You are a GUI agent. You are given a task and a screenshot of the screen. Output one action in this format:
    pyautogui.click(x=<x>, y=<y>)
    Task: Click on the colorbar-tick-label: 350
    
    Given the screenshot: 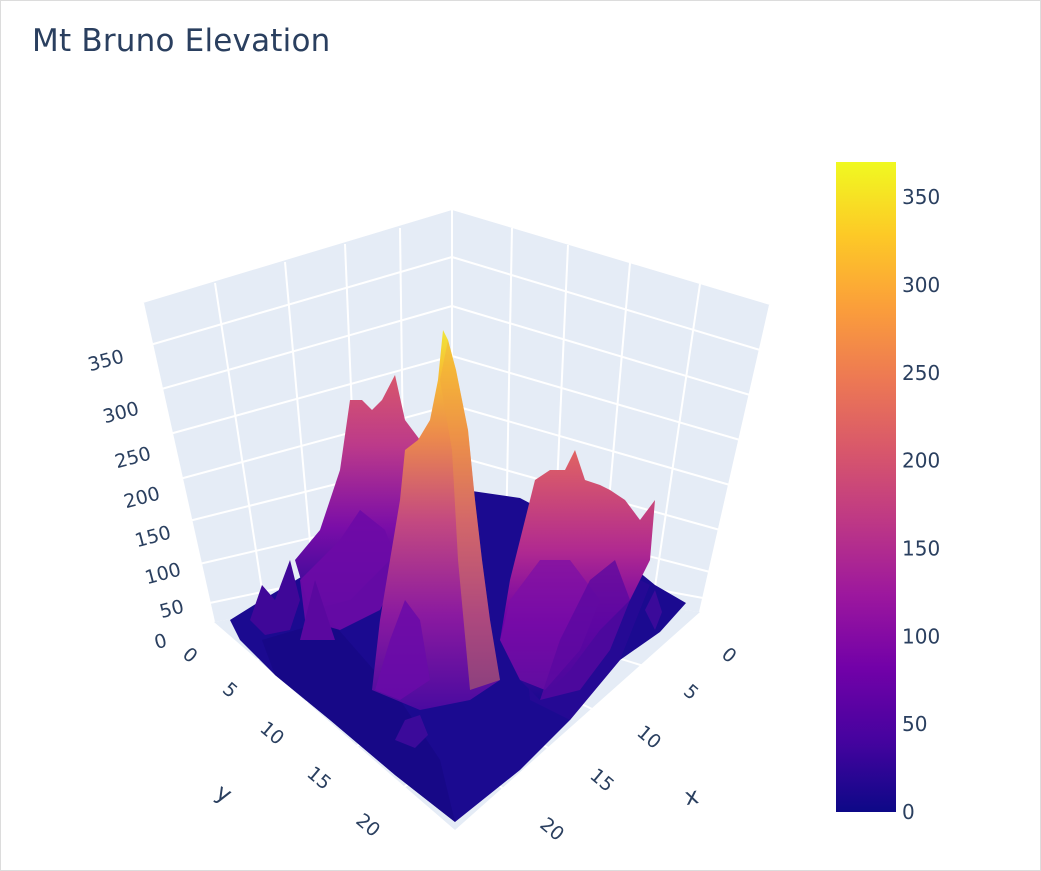 What is the action you would take?
    pyautogui.click(x=921, y=197)
    